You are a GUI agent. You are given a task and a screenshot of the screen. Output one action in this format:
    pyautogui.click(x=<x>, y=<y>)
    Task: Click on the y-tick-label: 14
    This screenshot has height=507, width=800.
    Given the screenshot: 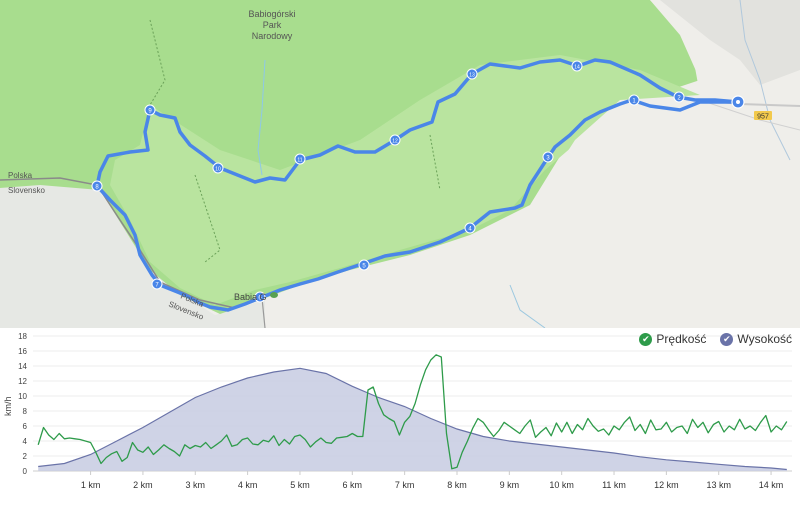 What is the action you would take?
    pyautogui.click(x=22, y=366)
    